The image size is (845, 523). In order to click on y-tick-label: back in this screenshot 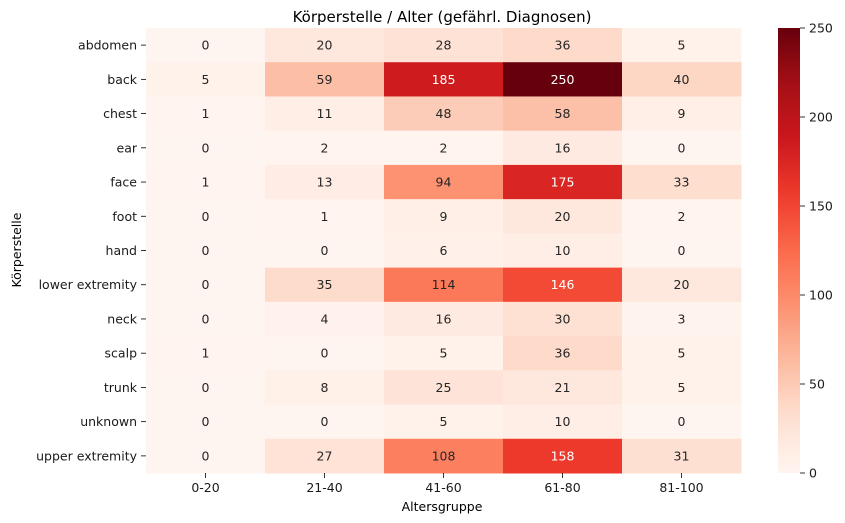, I will do `click(122, 79)`.